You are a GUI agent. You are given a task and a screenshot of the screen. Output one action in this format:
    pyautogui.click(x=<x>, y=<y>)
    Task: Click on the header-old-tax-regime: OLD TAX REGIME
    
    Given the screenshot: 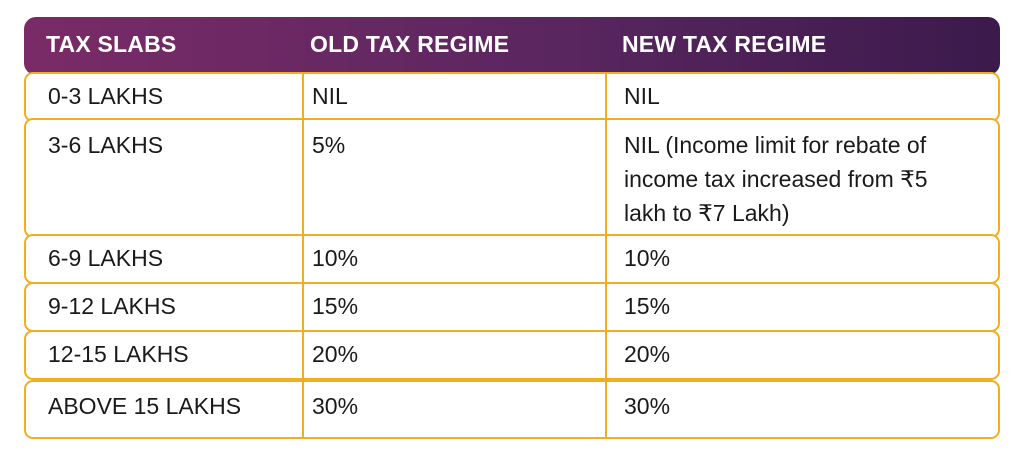 What is the action you would take?
    pyautogui.click(x=410, y=44)
    